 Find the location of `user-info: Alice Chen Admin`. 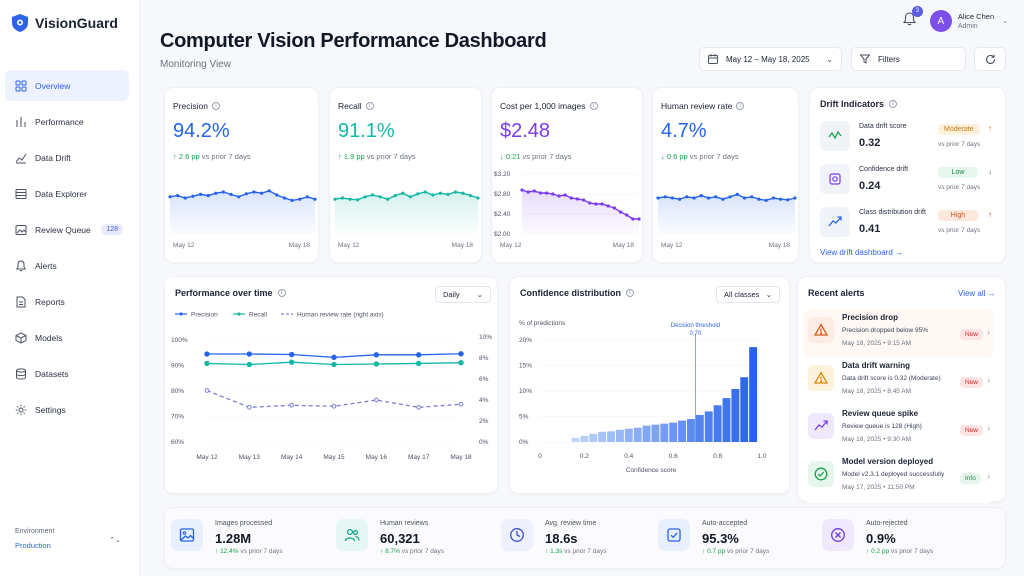

user-info: Alice Chen Admin is located at coordinates (976, 21).